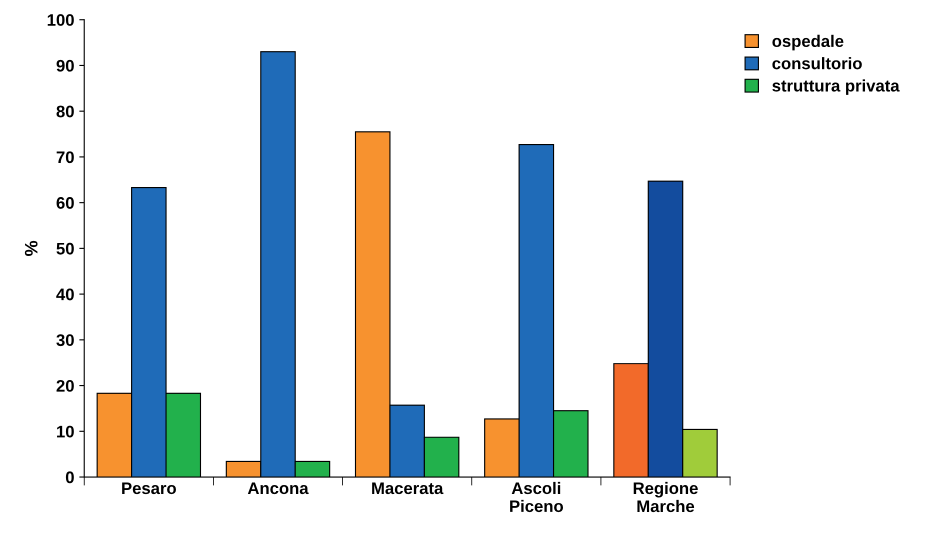  Describe the element at coordinates (65, 294) in the screenshot. I see `y-tick-label: 40` at that location.